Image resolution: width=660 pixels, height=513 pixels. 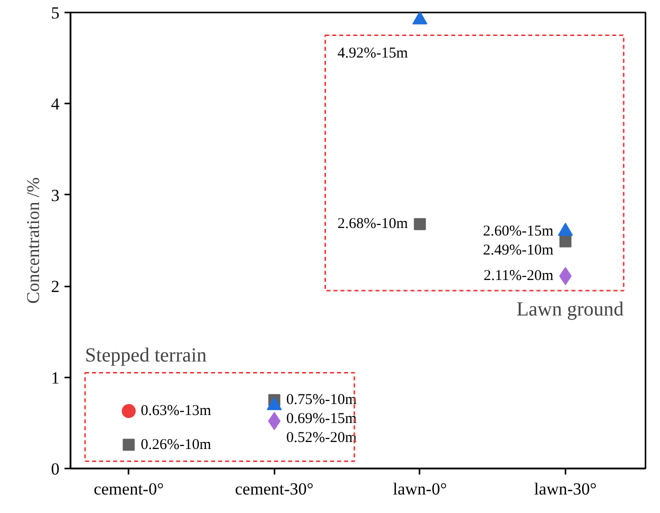 What do you see at coordinates (176, 444) in the screenshot?
I see `annotation: 0.26%-10m` at bounding box center [176, 444].